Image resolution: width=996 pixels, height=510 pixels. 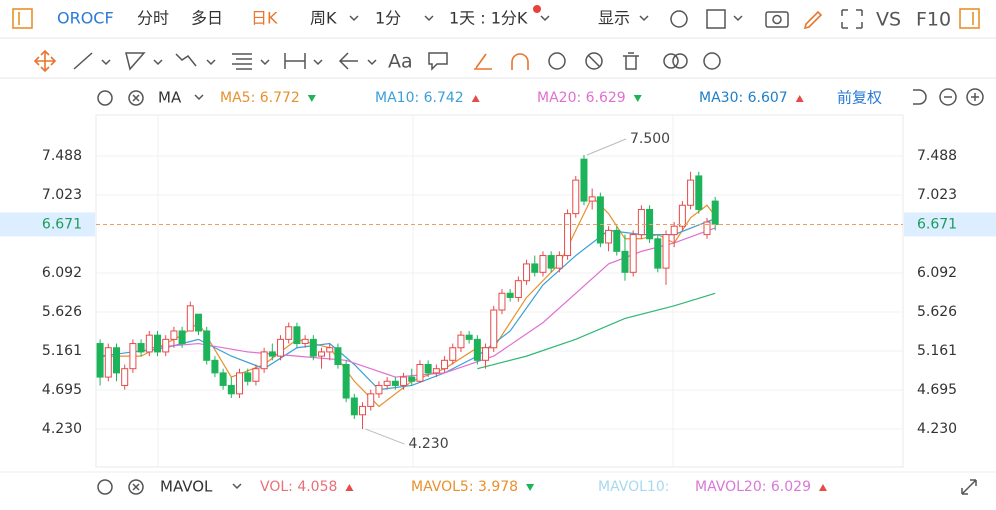 I want to click on y-tick-label: 6.092, so click(x=62, y=273).